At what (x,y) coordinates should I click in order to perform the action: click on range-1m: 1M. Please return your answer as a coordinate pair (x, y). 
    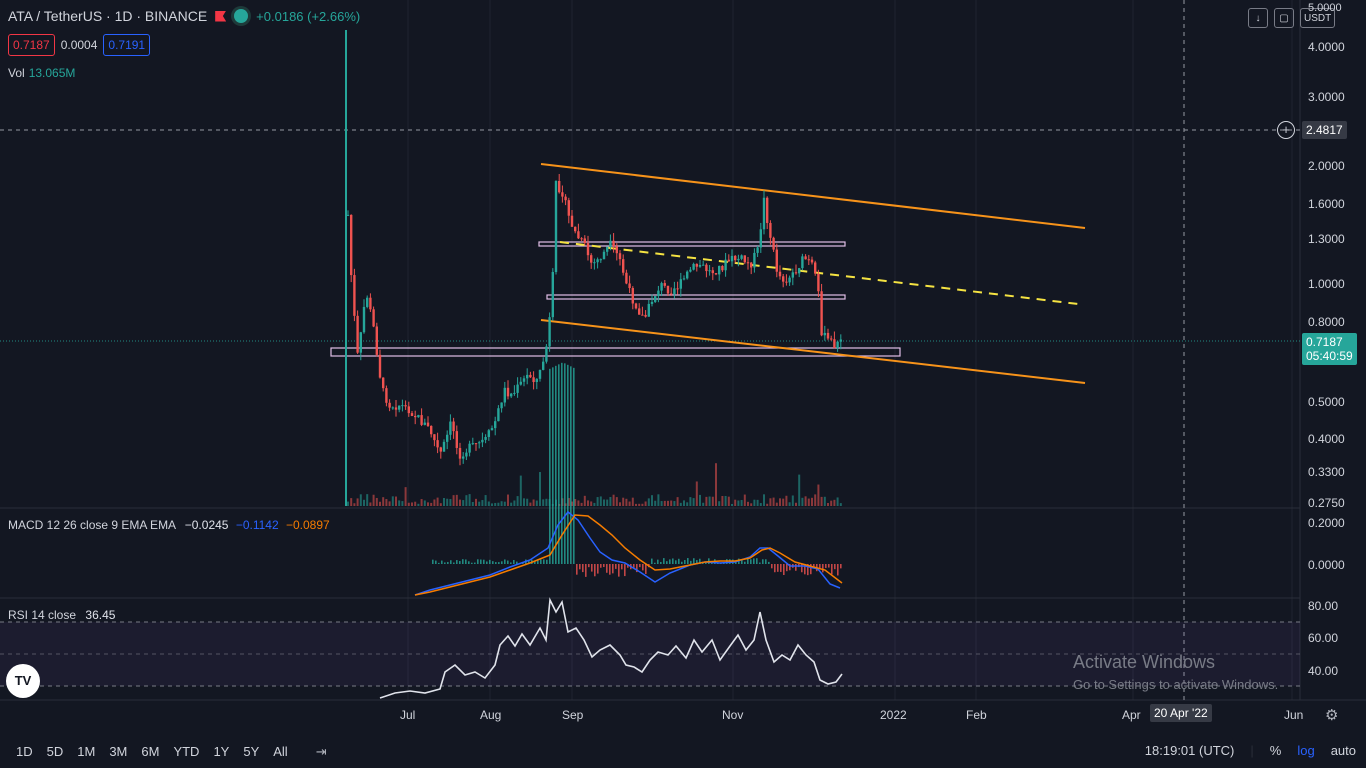
    Looking at the image, I should click on (86, 751).